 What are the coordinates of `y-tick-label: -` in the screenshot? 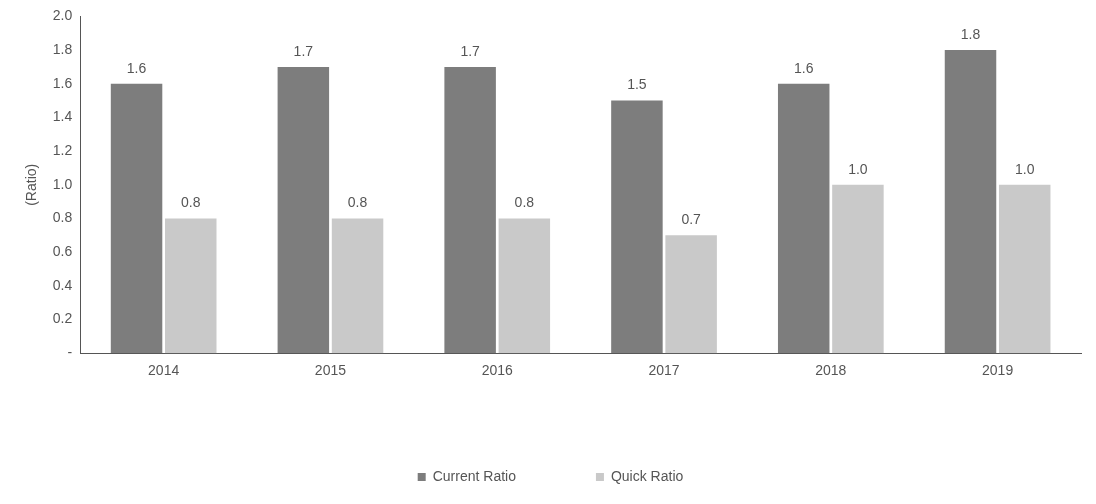 It's located at (70, 352).